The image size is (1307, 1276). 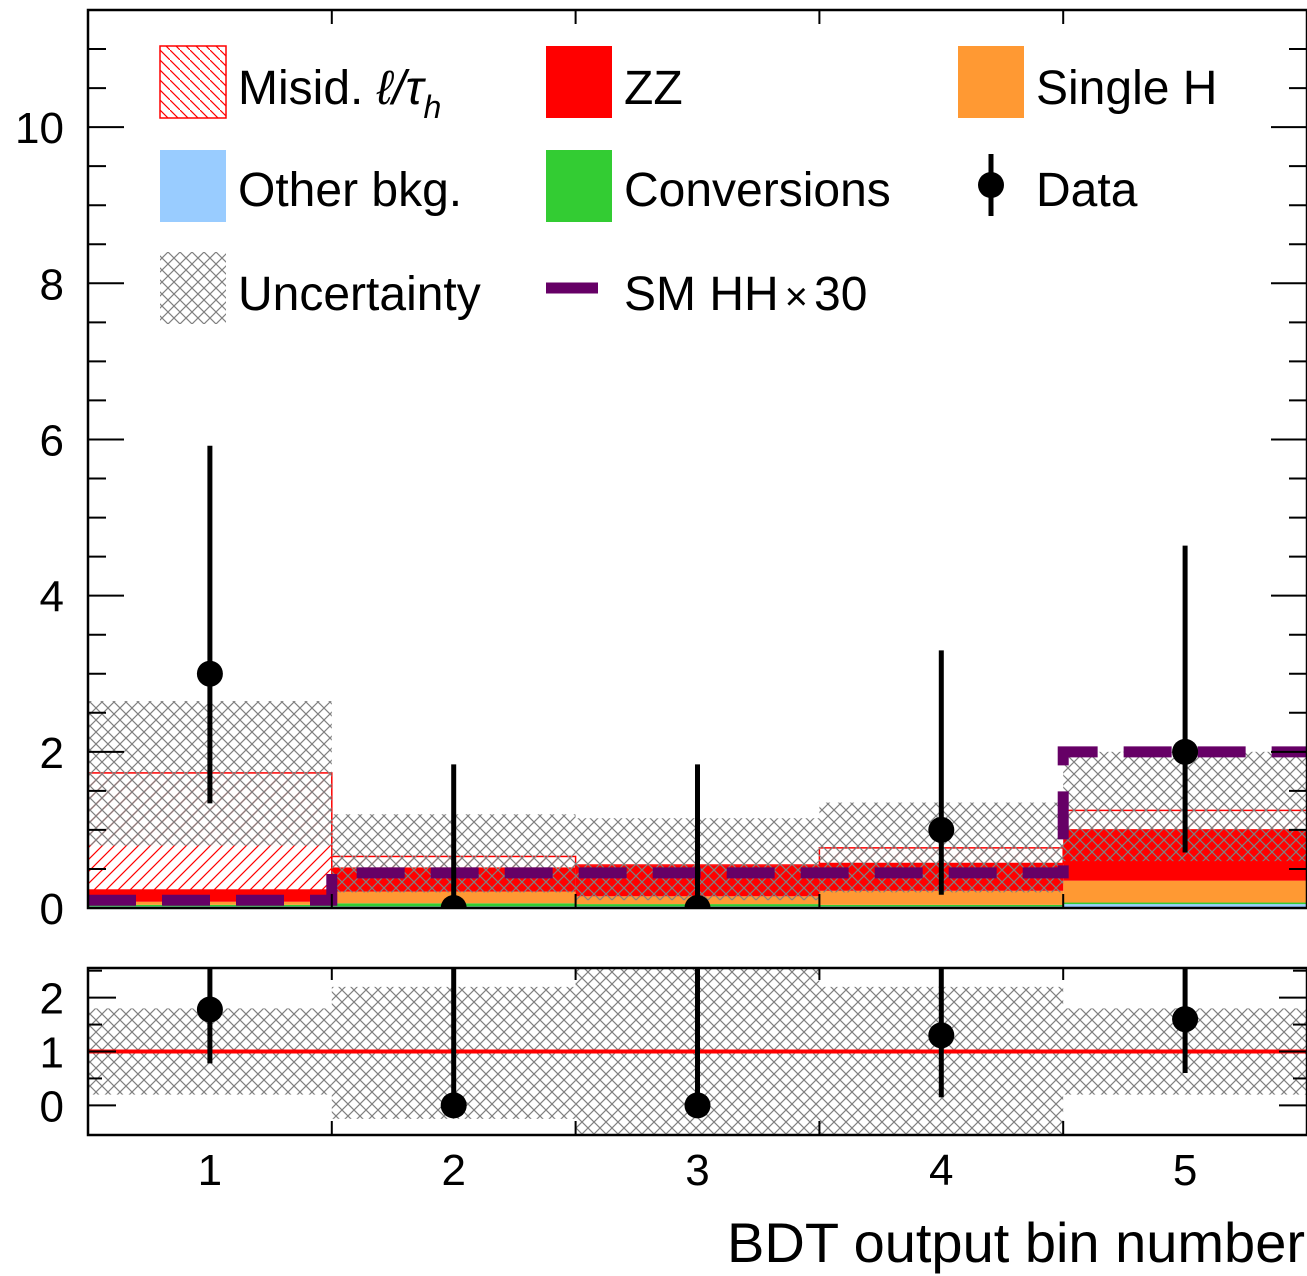 What do you see at coordinates (52, 440) in the screenshot?
I see `y-tick-label: 6` at bounding box center [52, 440].